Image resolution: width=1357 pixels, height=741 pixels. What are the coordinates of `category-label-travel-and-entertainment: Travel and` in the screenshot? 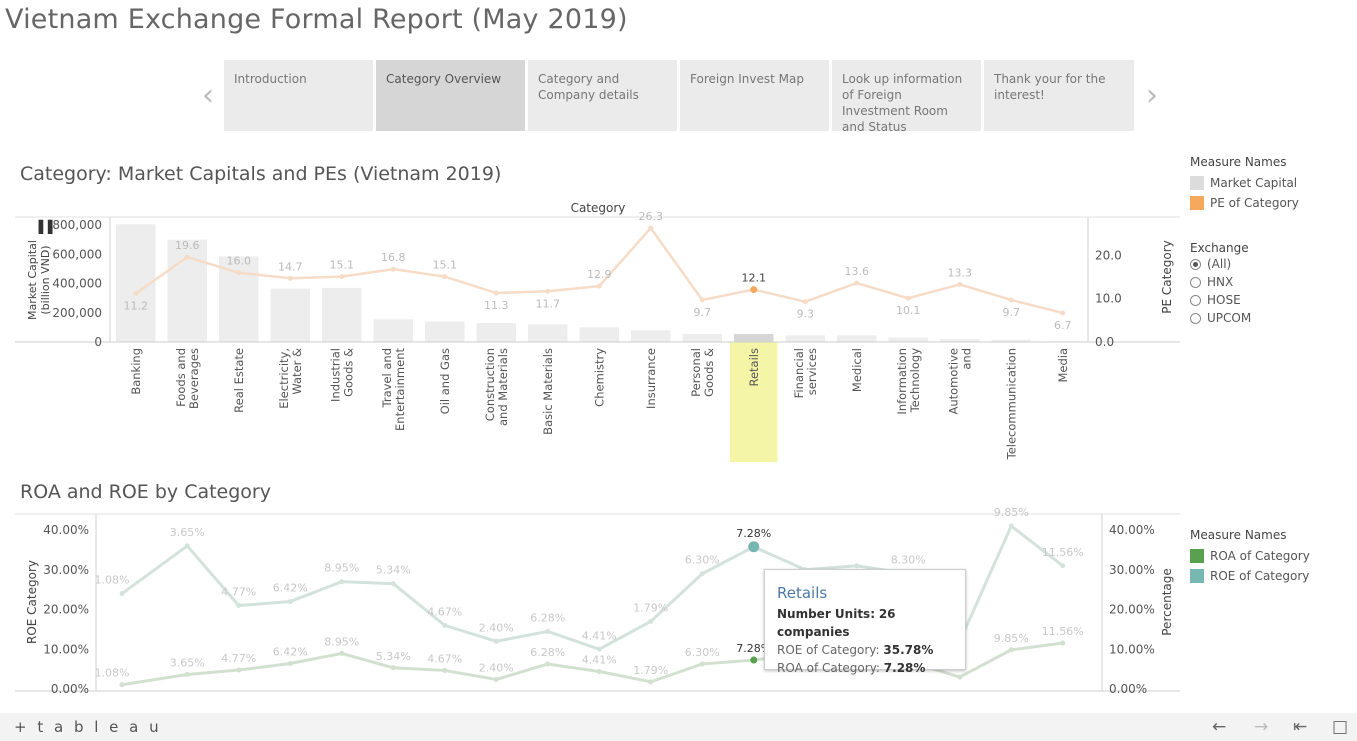 It's located at (387, 378).